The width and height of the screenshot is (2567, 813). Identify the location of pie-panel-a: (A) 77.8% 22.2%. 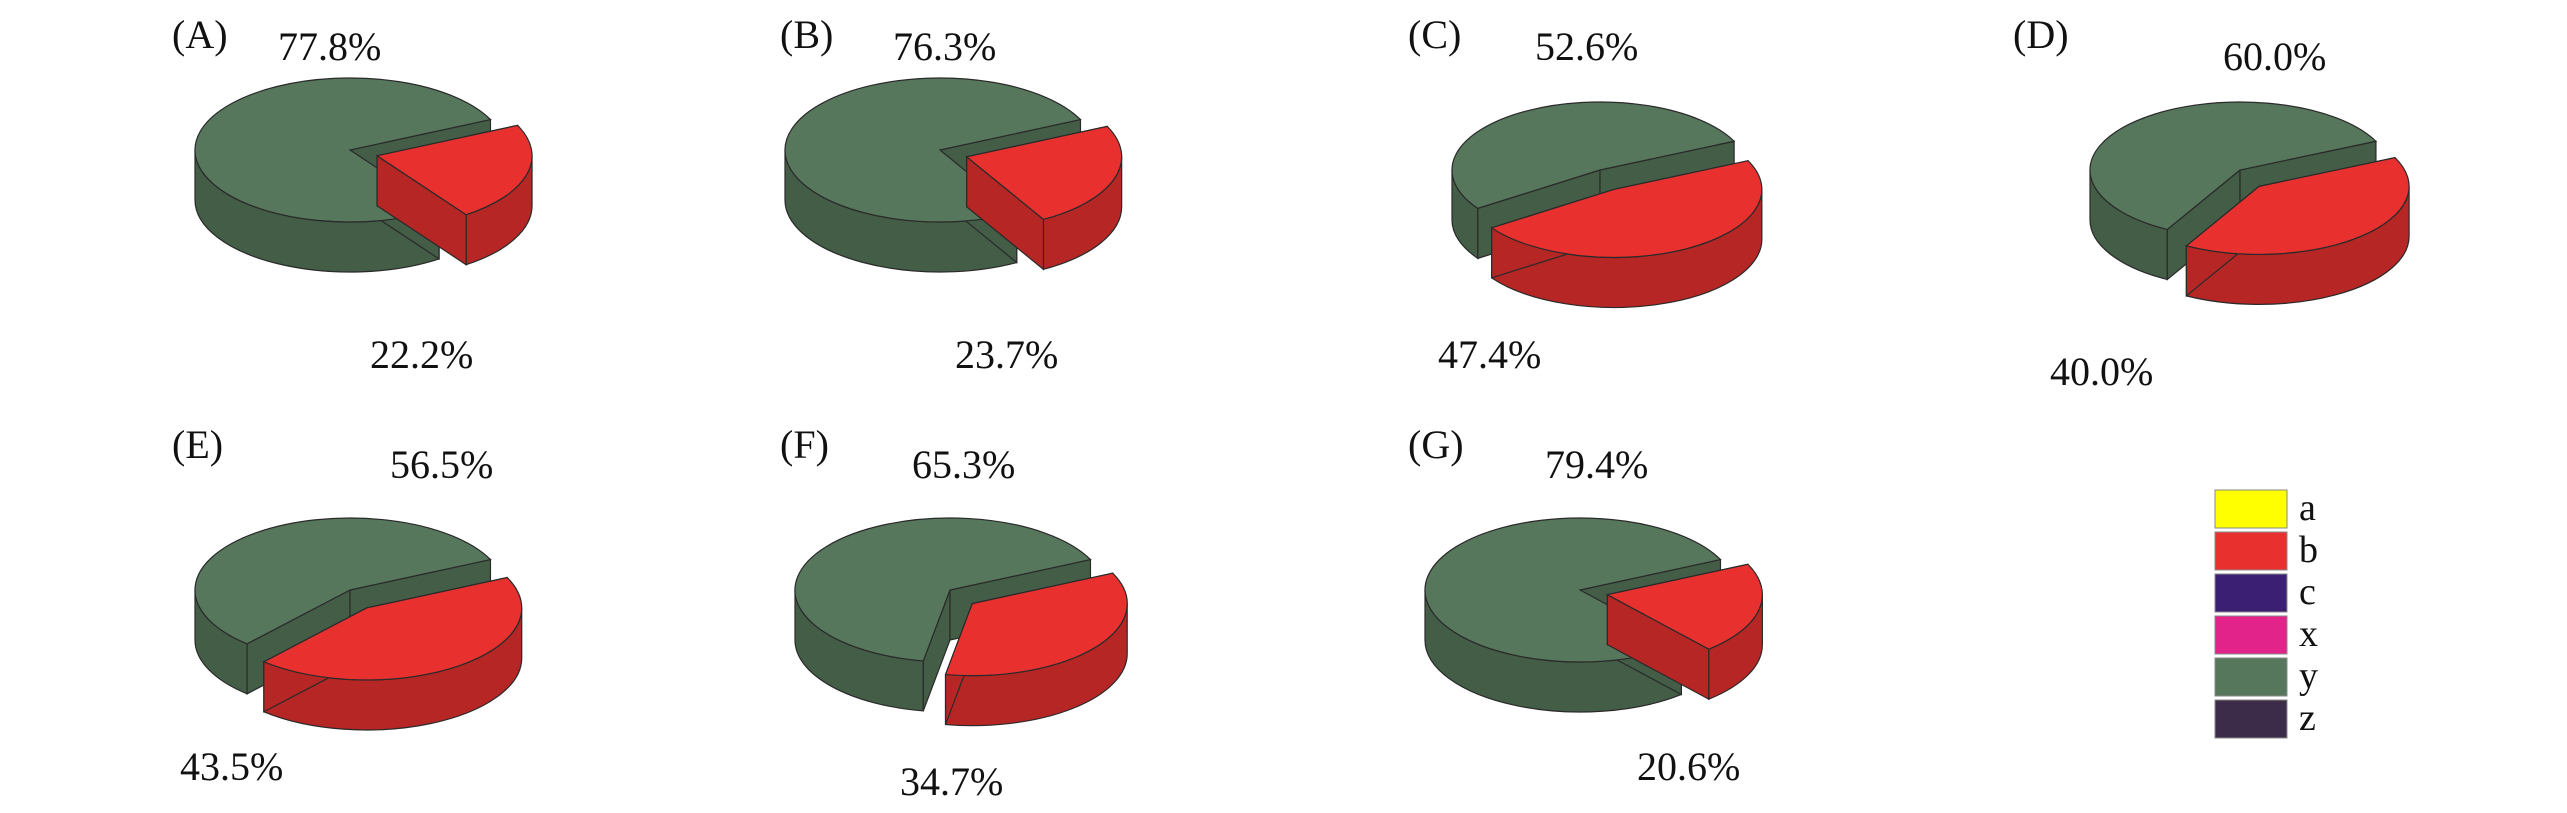
(352, 194).